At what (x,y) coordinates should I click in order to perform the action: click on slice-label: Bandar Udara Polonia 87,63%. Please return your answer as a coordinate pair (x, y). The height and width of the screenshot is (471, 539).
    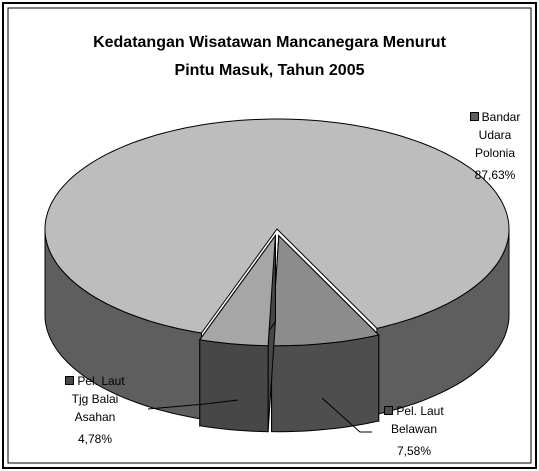
    Looking at the image, I should click on (495, 146).